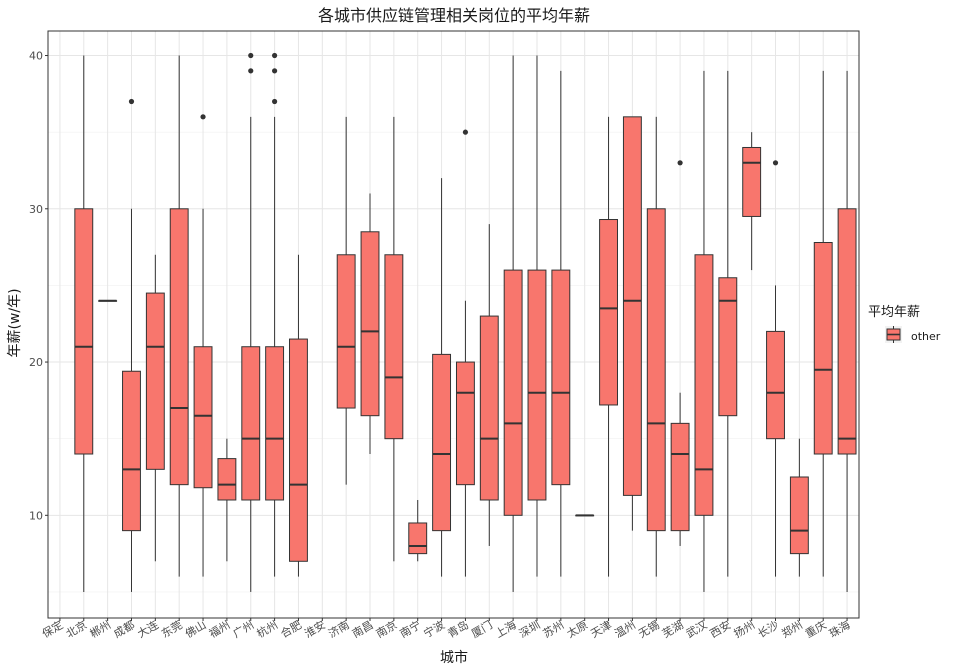  Describe the element at coordinates (926, 336) in the screenshot. I see `legend-label-other: other` at that location.